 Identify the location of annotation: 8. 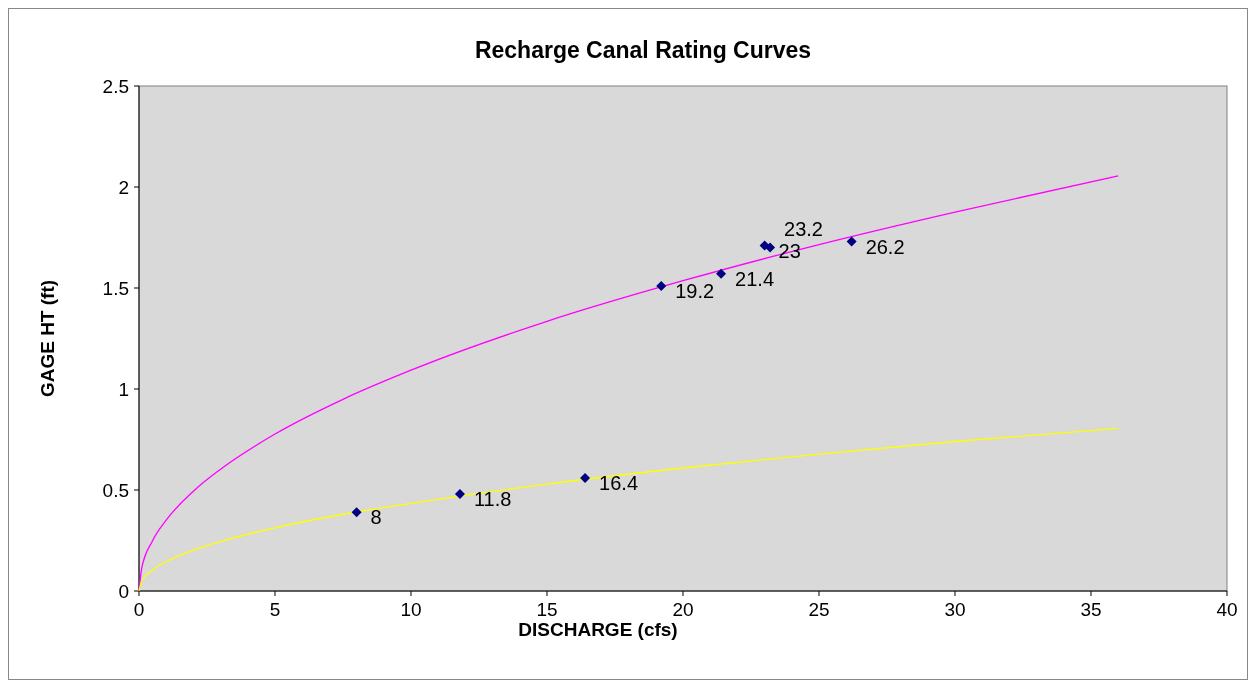
(376, 517).